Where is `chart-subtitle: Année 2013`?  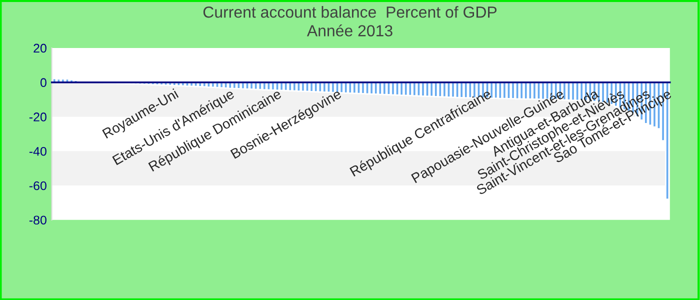 chart-subtitle: Année 2013 is located at coordinates (349, 30).